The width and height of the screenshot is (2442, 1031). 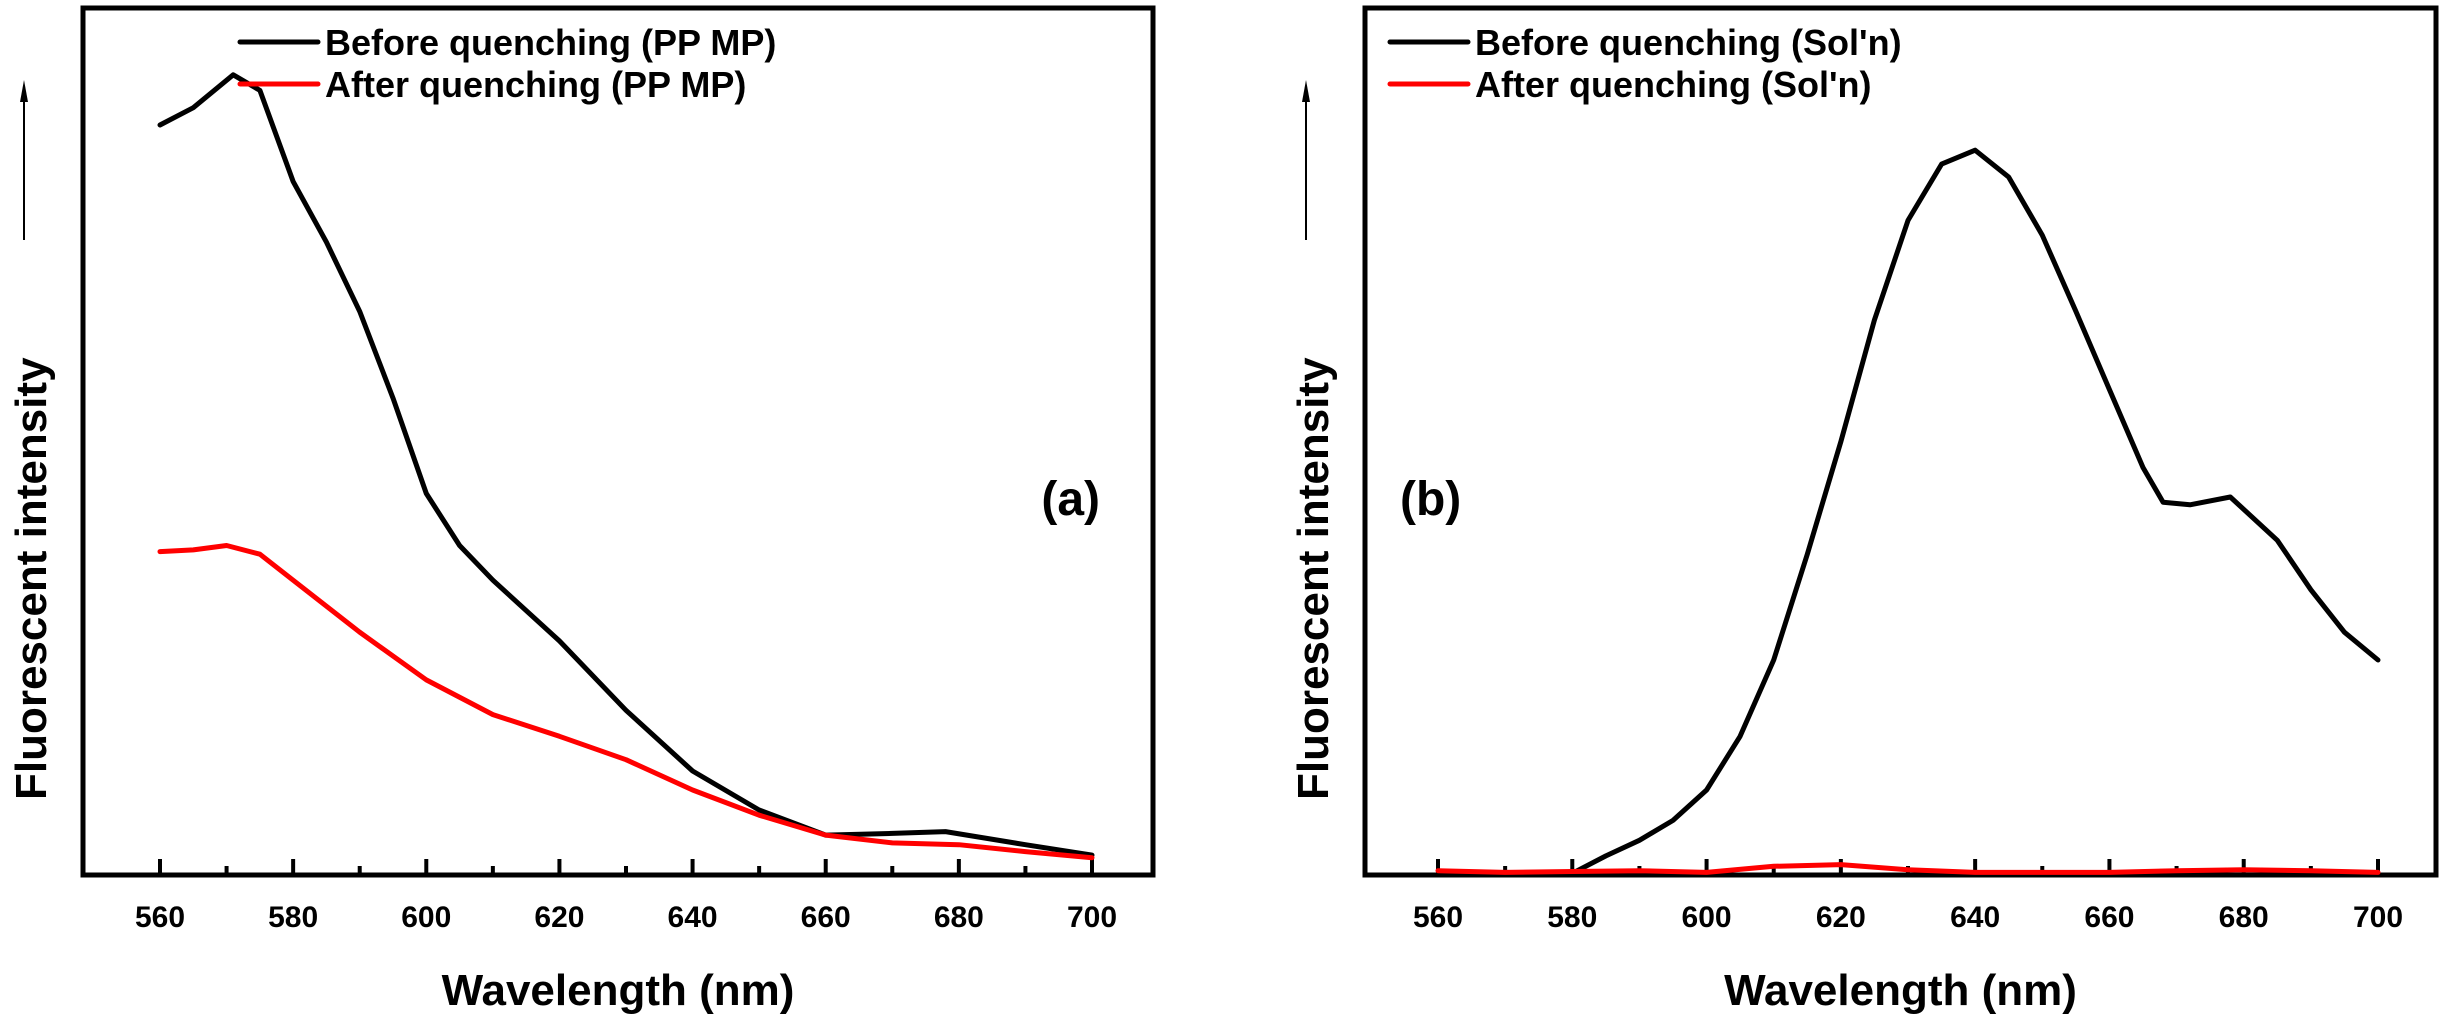 What do you see at coordinates (1430, 499) in the screenshot?
I see `panel-label: (b)` at bounding box center [1430, 499].